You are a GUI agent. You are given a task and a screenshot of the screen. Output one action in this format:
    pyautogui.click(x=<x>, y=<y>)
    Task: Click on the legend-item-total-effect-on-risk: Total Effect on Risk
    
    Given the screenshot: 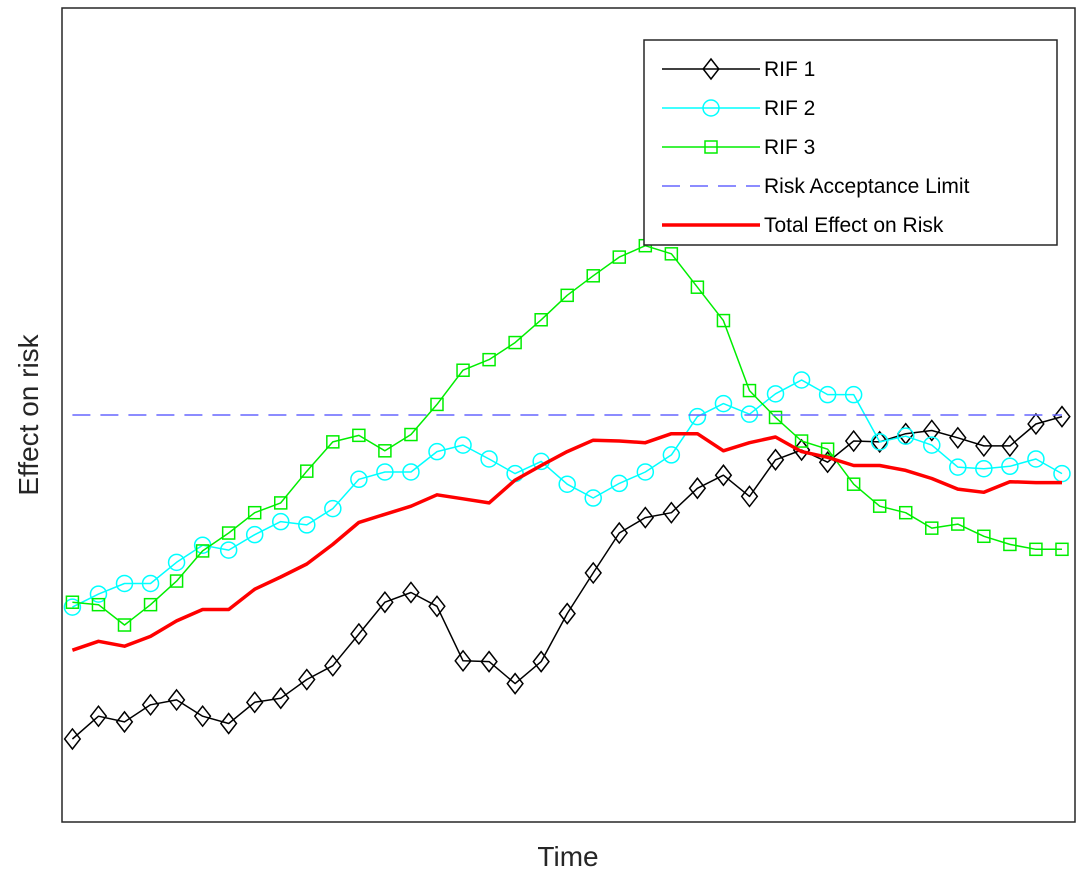 What is the action you would take?
    pyautogui.click(x=803, y=225)
    